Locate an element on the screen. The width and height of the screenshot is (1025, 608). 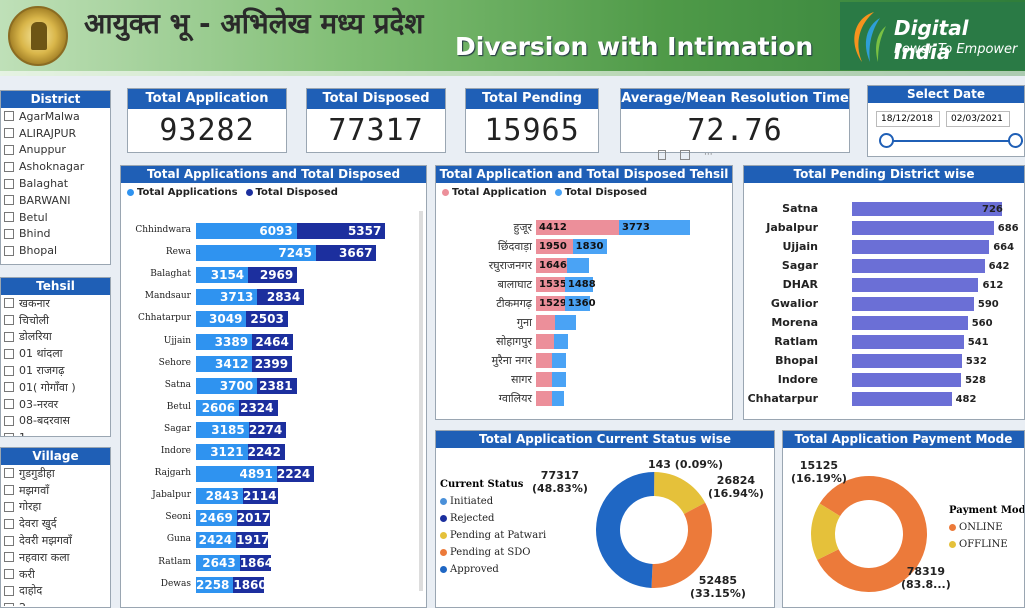
payment-legend-item: ONLINE is located at coordinates (986, 527).